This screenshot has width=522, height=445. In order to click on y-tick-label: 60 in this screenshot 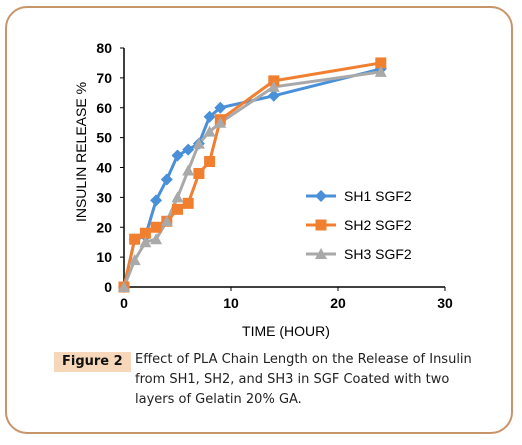, I will do `click(104, 108)`.